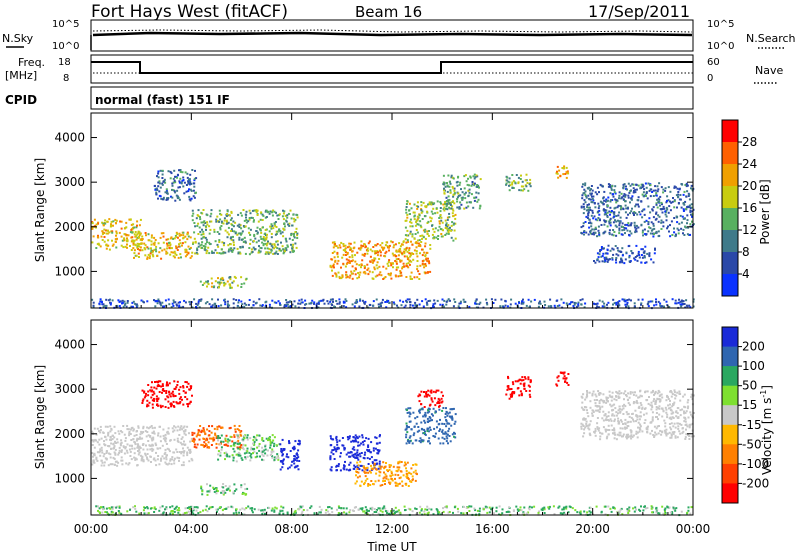 The height and width of the screenshot is (554, 800). Describe the element at coordinates (224, 489) in the screenshot. I see `velocity-echo-region` at that location.